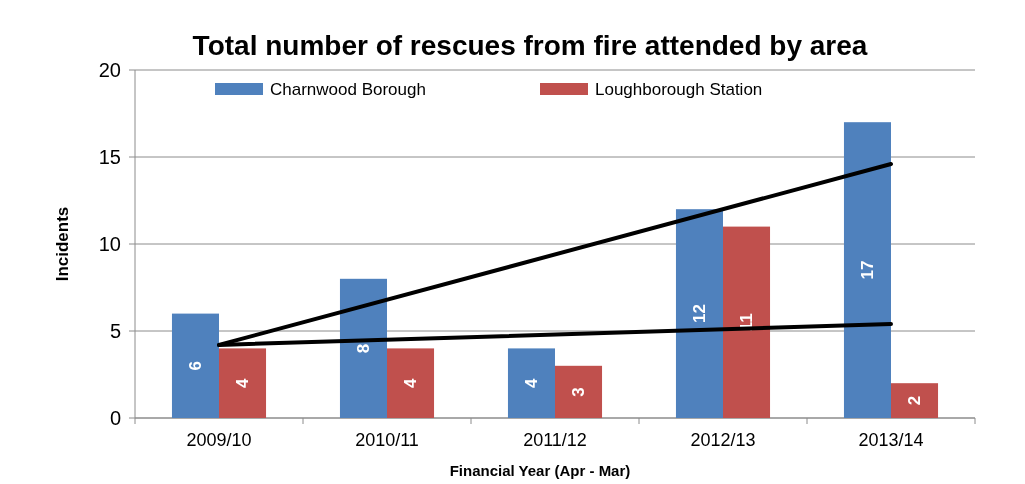 The width and height of the screenshot is (1025, 484). Describe the element at coordinates (348, 89) in the screenshot. I see `legend-label: Charnwood Borough` at that location.